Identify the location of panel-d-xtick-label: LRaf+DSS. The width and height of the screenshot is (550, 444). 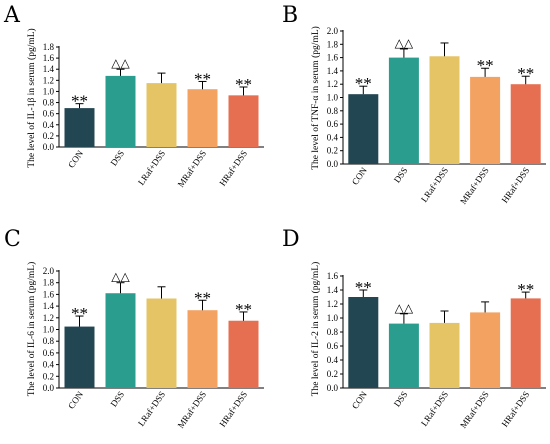
(434, 408).